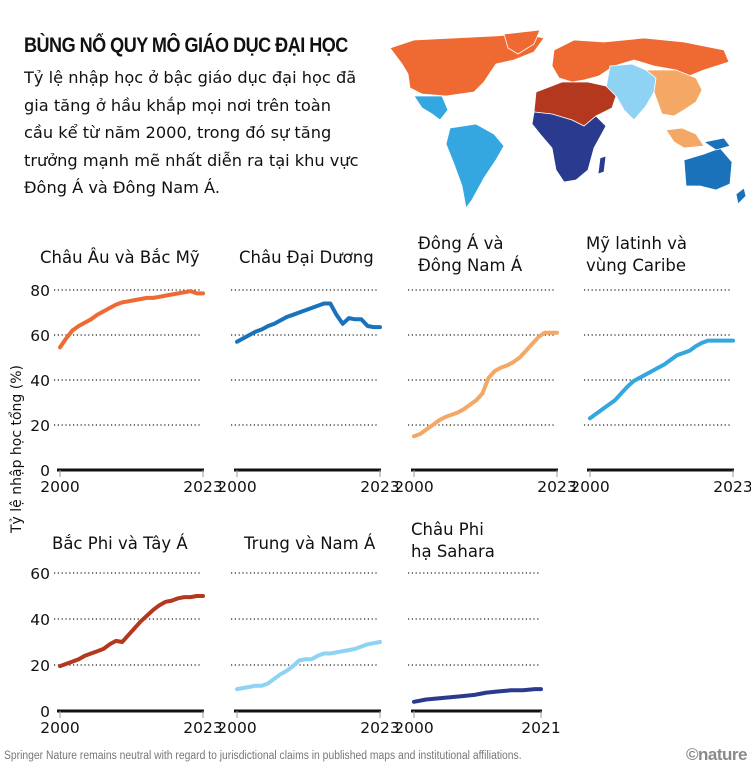 The width and height of the screenshot is (751, 771). Describe the element at coordinates (636, 265) in the screenshot. I see `chart-title: vùng Caribe` at that location.